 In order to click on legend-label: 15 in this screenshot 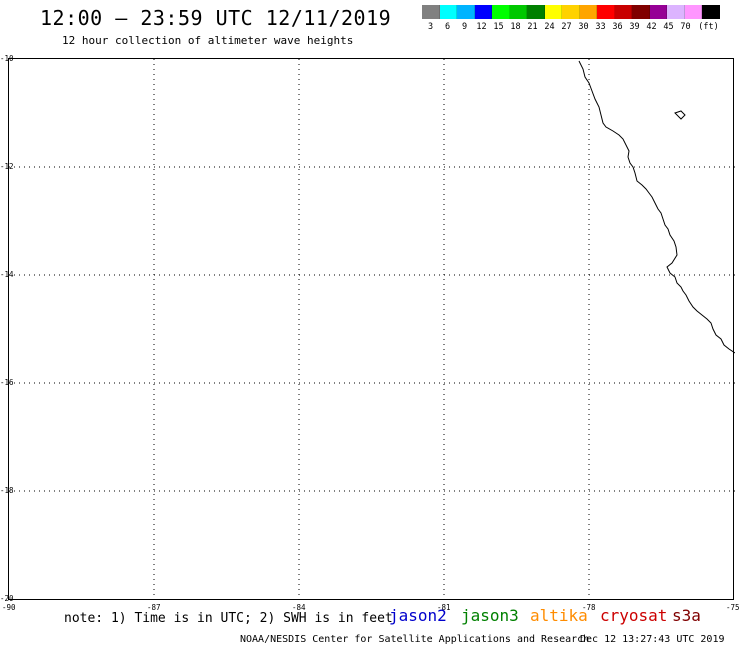, I will do `click(498, 27)`.